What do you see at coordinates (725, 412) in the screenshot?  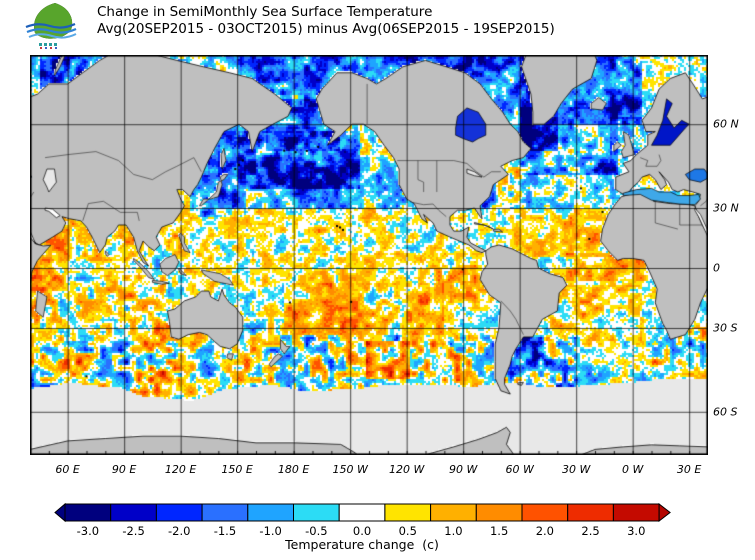 I see `lat-tick-label: 60 S` at bounding box center [725, 412].